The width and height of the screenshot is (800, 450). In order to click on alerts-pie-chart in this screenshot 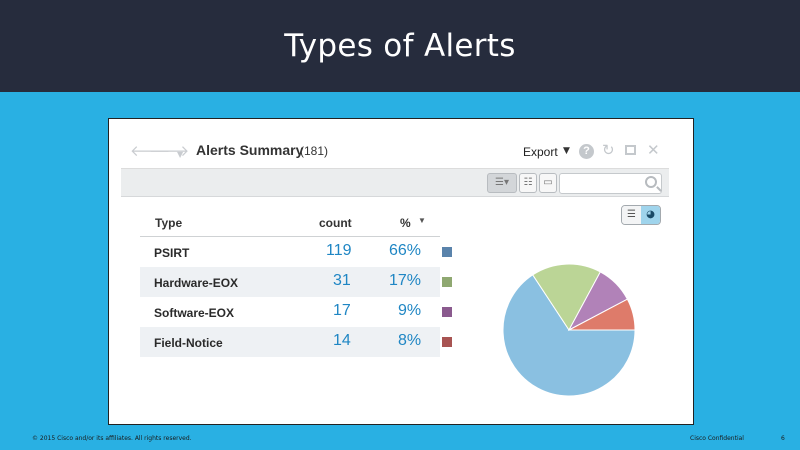, I will do `click(569, 330)`.